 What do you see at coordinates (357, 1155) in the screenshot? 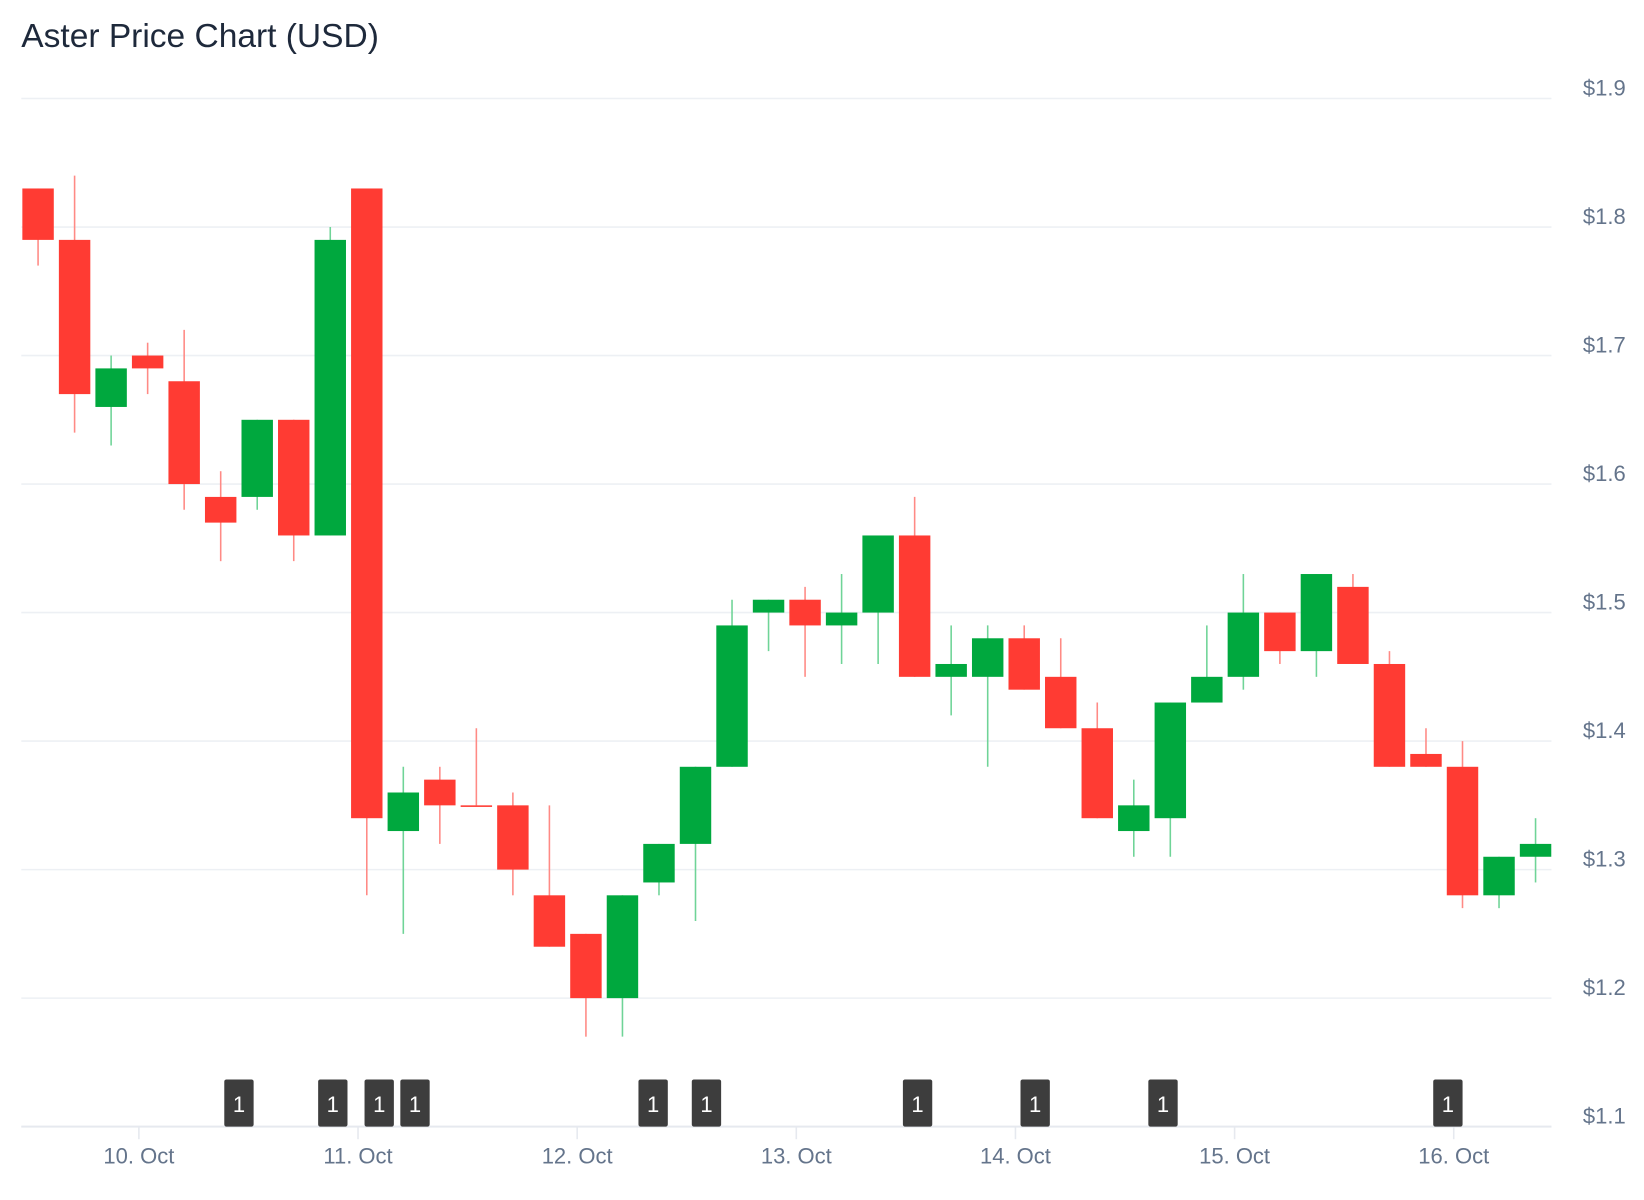
I see `x-tick-label: 11. Oct` at bounding box center [357, 1155].